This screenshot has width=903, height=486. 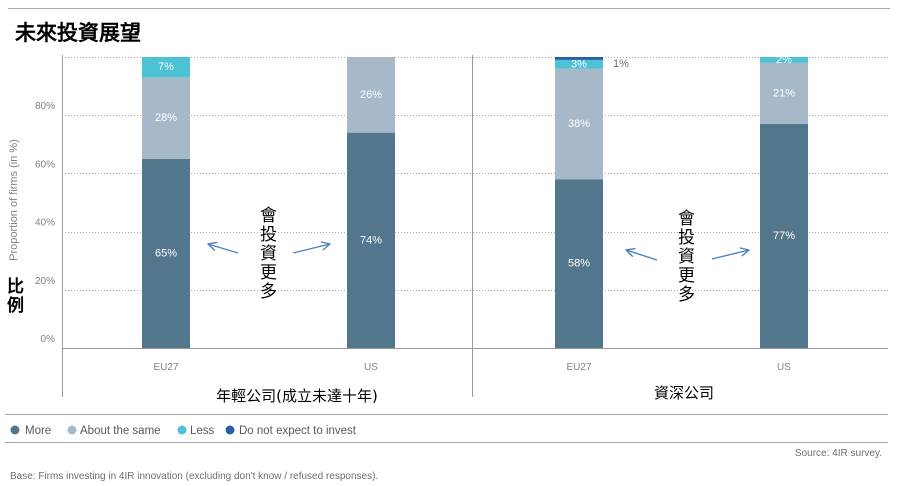 What do you see at coordinates (297, 396) in the screenshot?
I see `group-label-young-firms: 年輕公司(成立未達十年)` at bounding box center [297, 396].